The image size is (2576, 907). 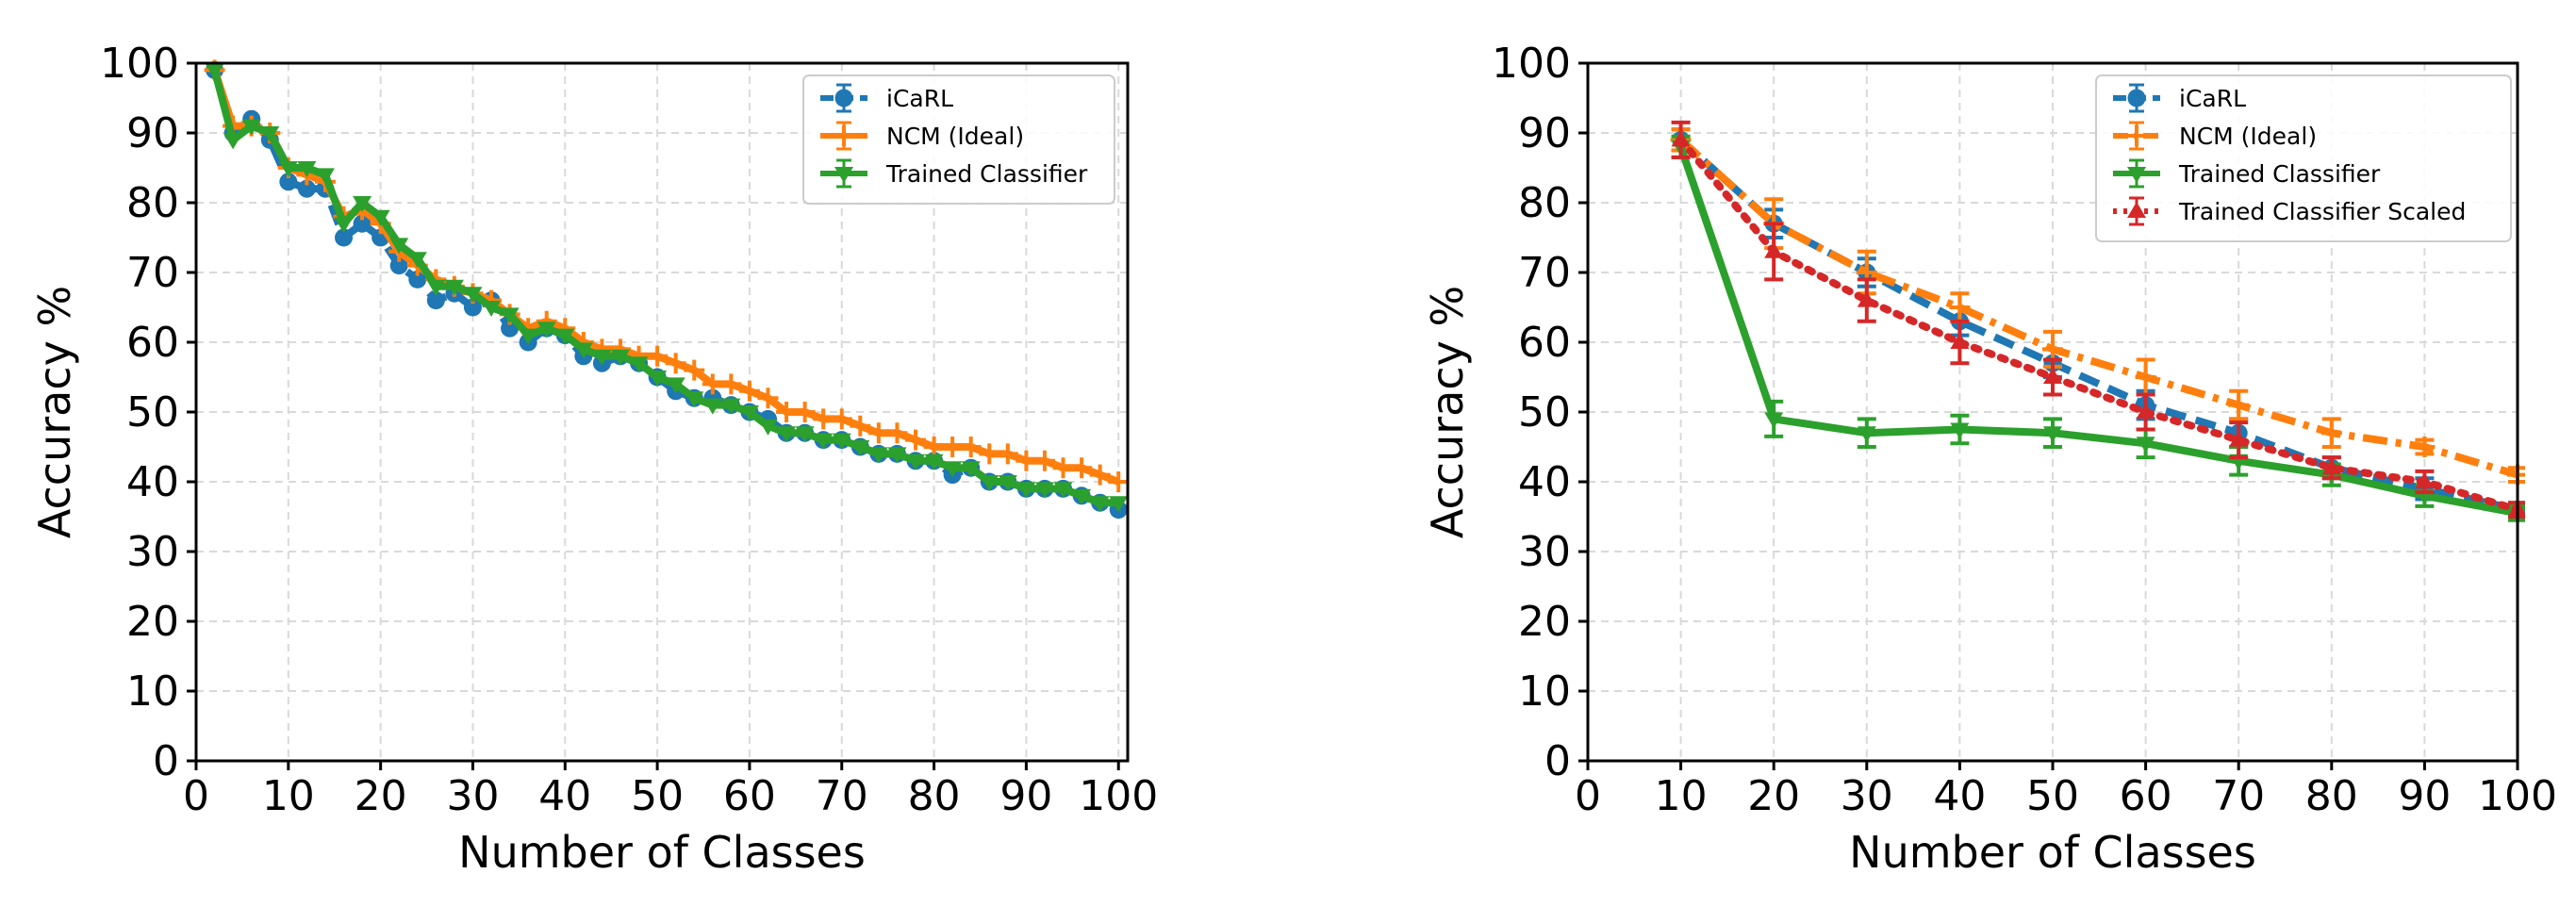 What do you see at coordinates (152, 203) in the screenshot?
I see `y-tick-label: 80` at bounding box center [152, 203].